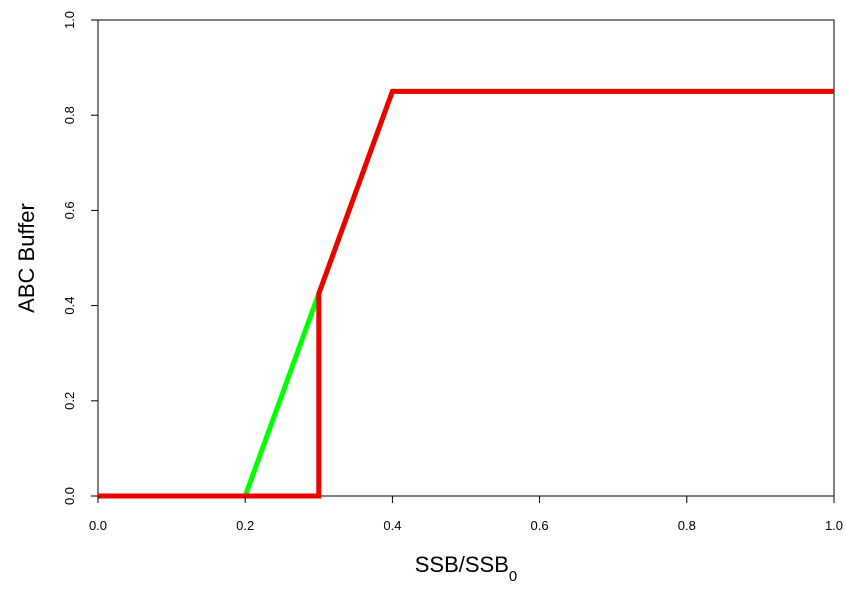  Describe the element at coordinates (392, 525) in the screenshot. I see `x-tick-label: 0.4` at that location.